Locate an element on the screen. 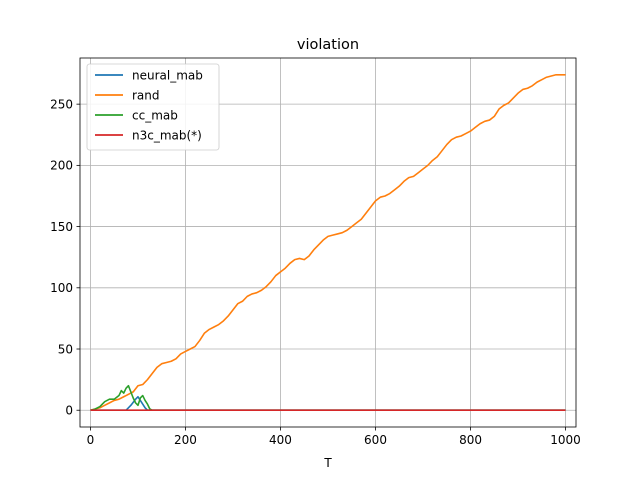 Image resolution: width=640 pixels, height=480 pixels. y-tick-label: 250 is located at coordinates (61, 104).